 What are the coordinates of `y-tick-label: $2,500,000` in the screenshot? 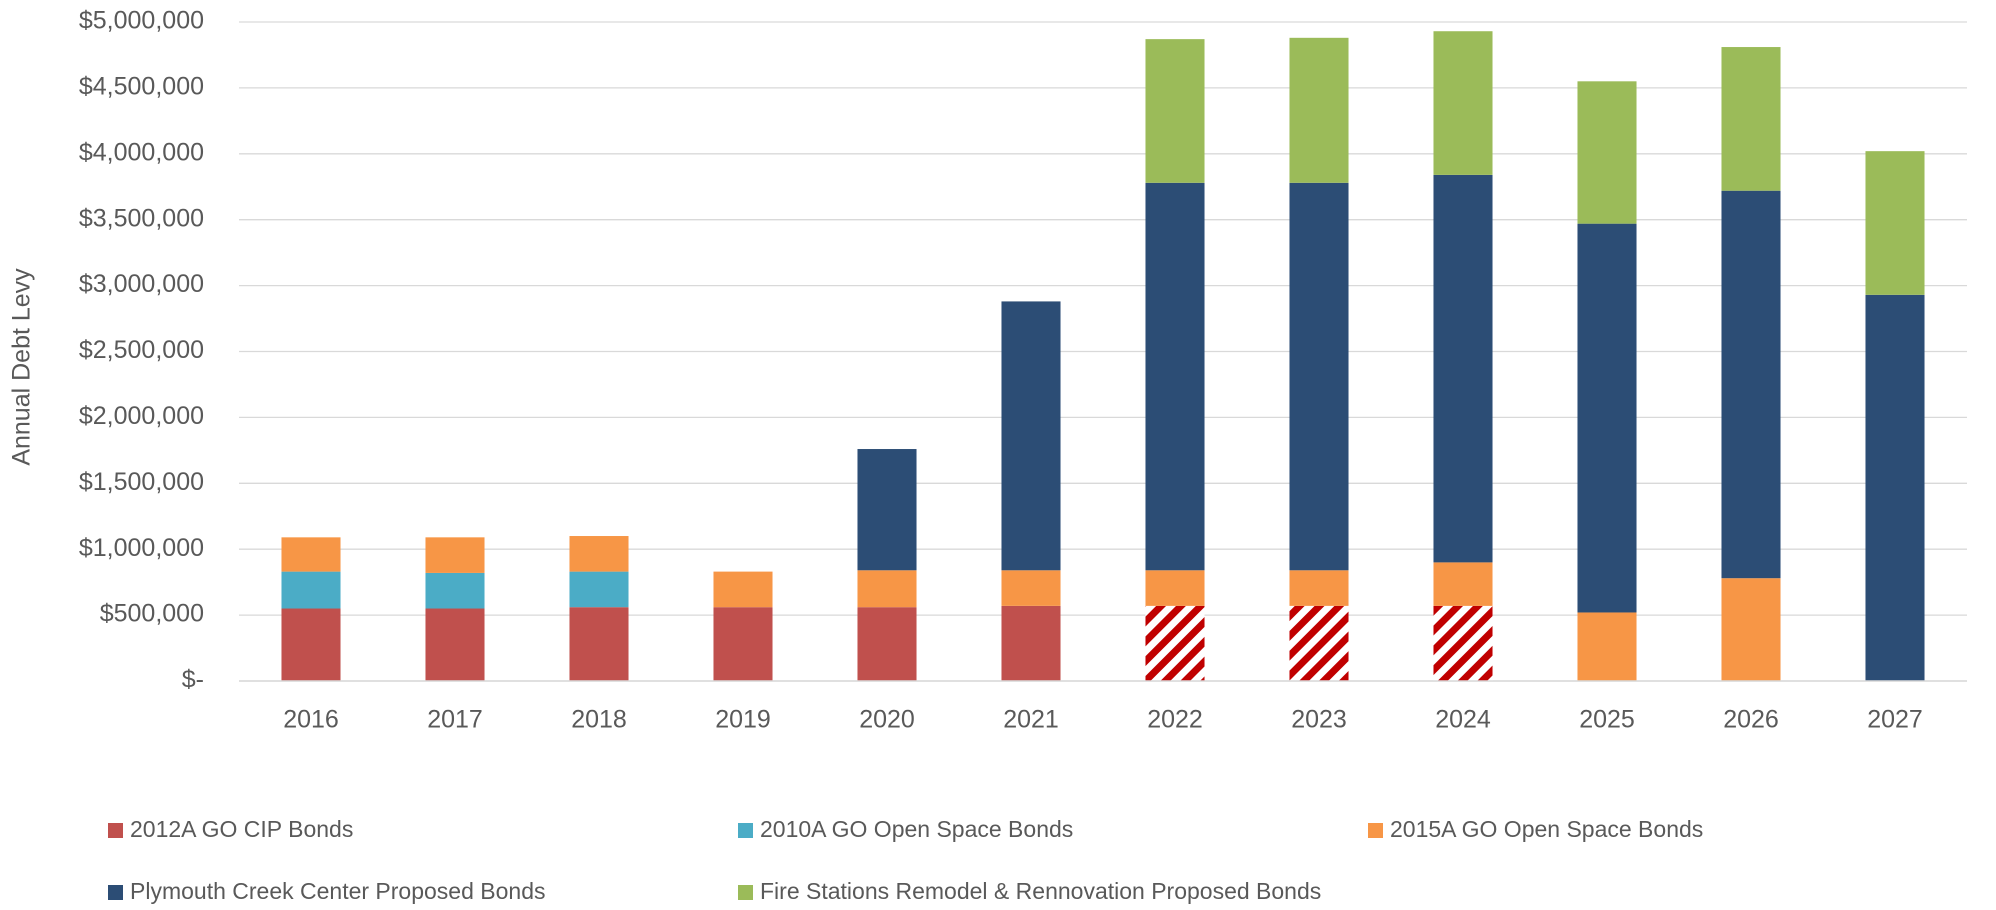 It's located at (141, 350).